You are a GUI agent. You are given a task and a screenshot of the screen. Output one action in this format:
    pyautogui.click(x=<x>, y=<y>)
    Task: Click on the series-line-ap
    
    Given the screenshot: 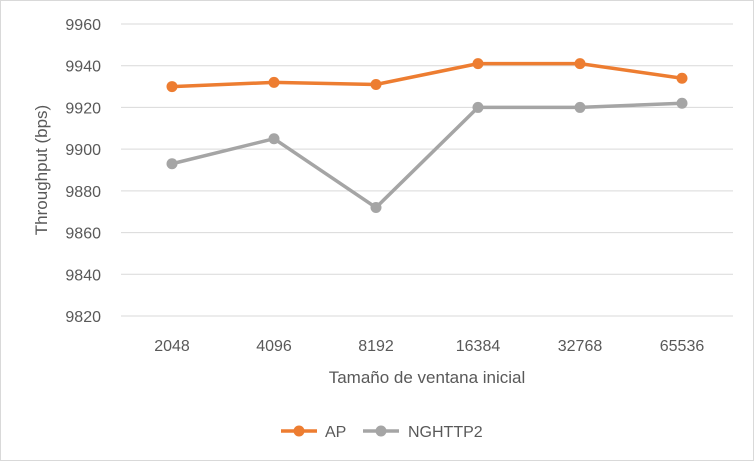 What is the action you would take?
    pyautogui.click(x=427, y=75)
    